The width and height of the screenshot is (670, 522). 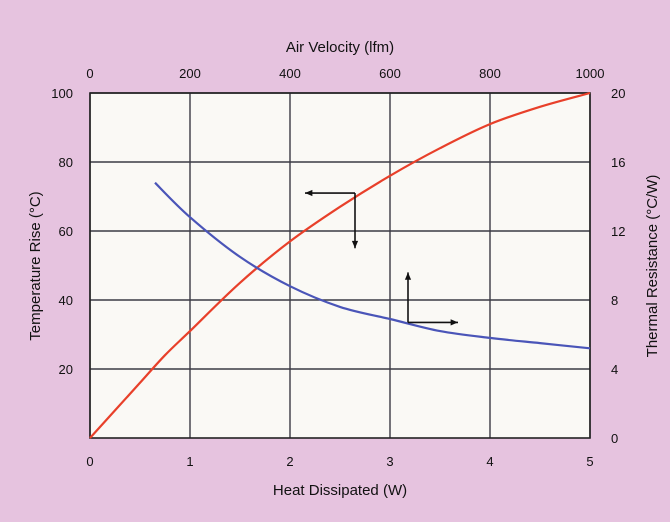 What do you see at coordinates (454, 322) in the screenshot?
I see `arrow-right-head` at bounding box center [454, 322].